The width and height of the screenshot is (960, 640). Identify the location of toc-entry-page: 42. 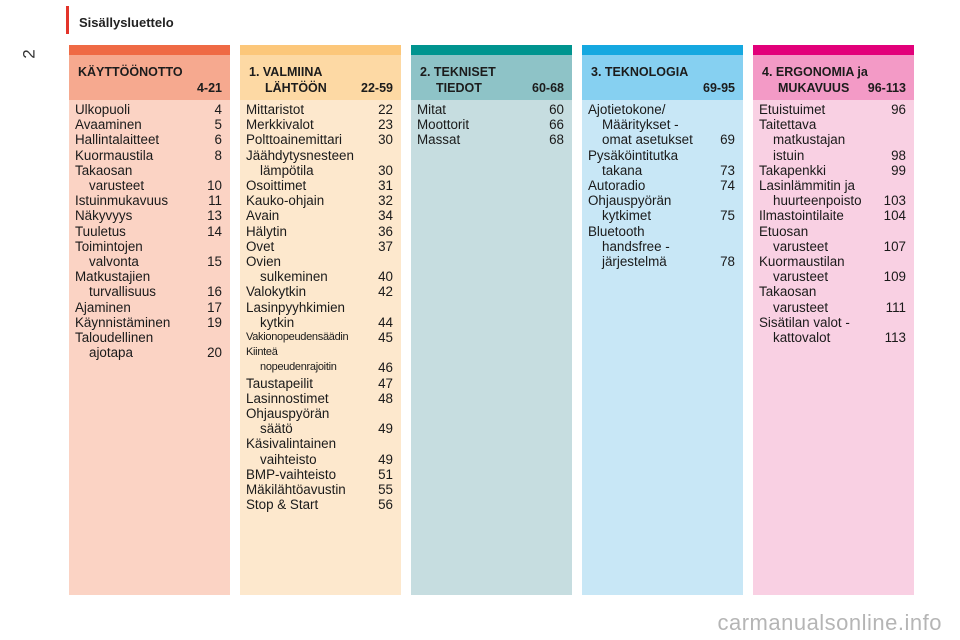
(385, 292).